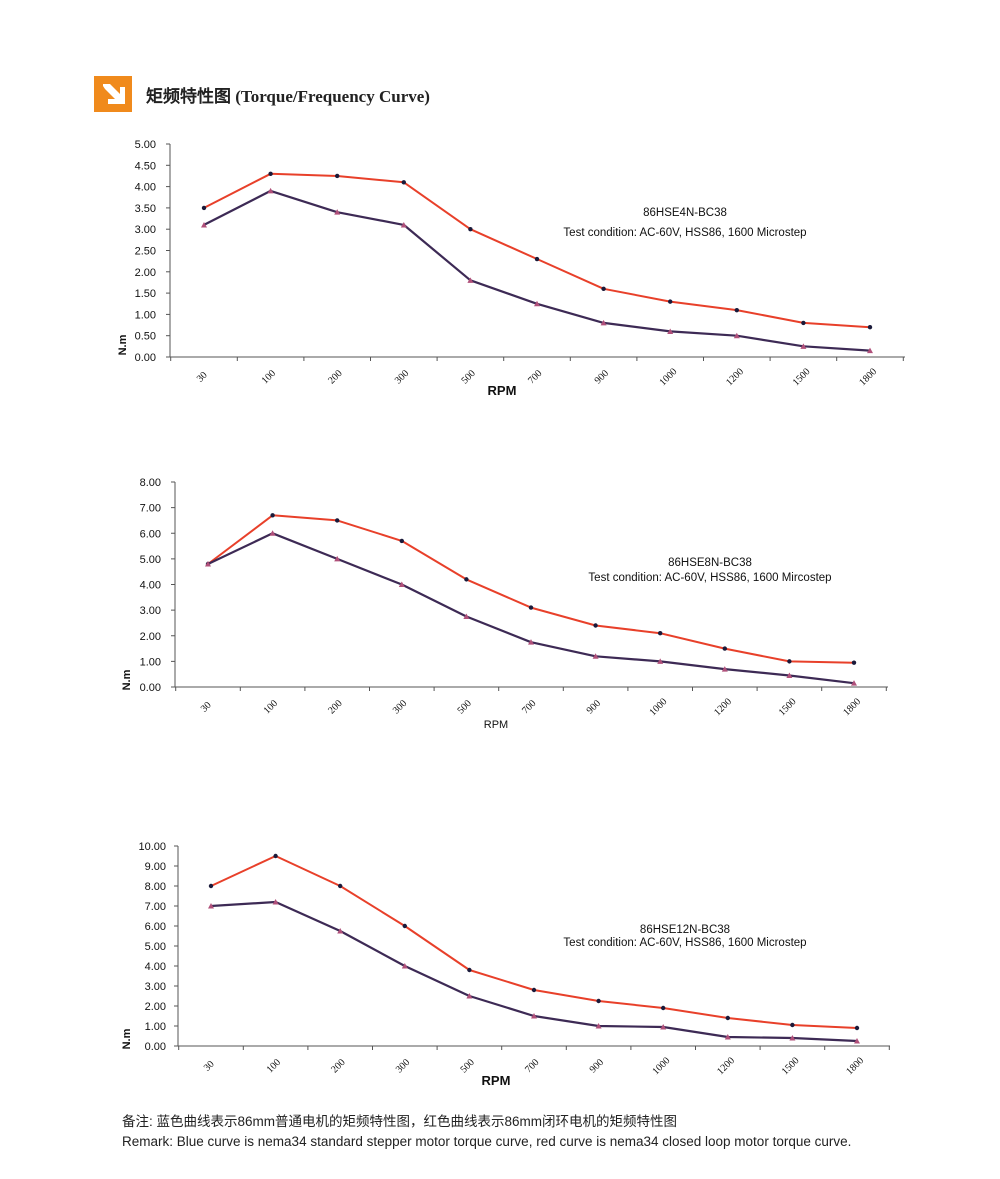  What do you see at coordinates (467, 1066) in the screenshot?
I see `x-tick-label: 500` at bounding box center [467, 1066].